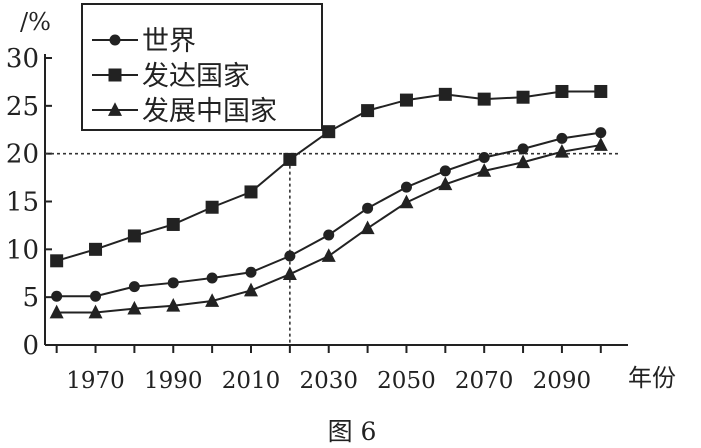 The width and height of the screenshot is (701, 448). What do you see at coordinates (328, 381) in the screenshot?
I see `x-tick-label: 2030` at bounding box center [328, 381].